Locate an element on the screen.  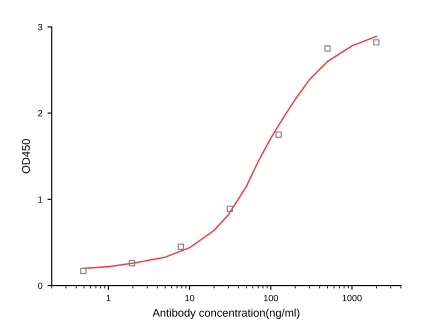
x-tick-label: 10 is located at coordinates (189, 298).